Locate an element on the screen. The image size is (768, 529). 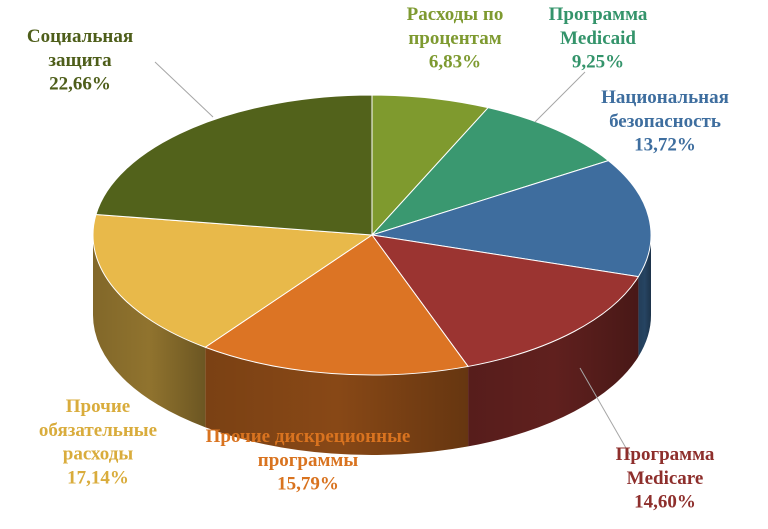
slice-label-line: Прочие дискреционные is located at coordinates (308, 436).